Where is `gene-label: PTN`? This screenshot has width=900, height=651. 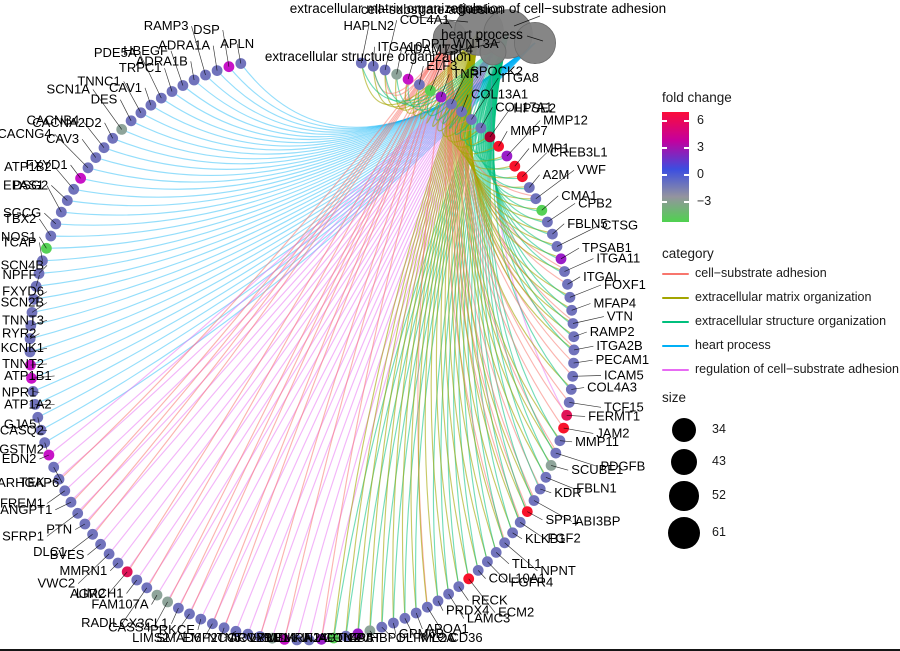 gene-label: PTN is located at coordinates (59, 529).